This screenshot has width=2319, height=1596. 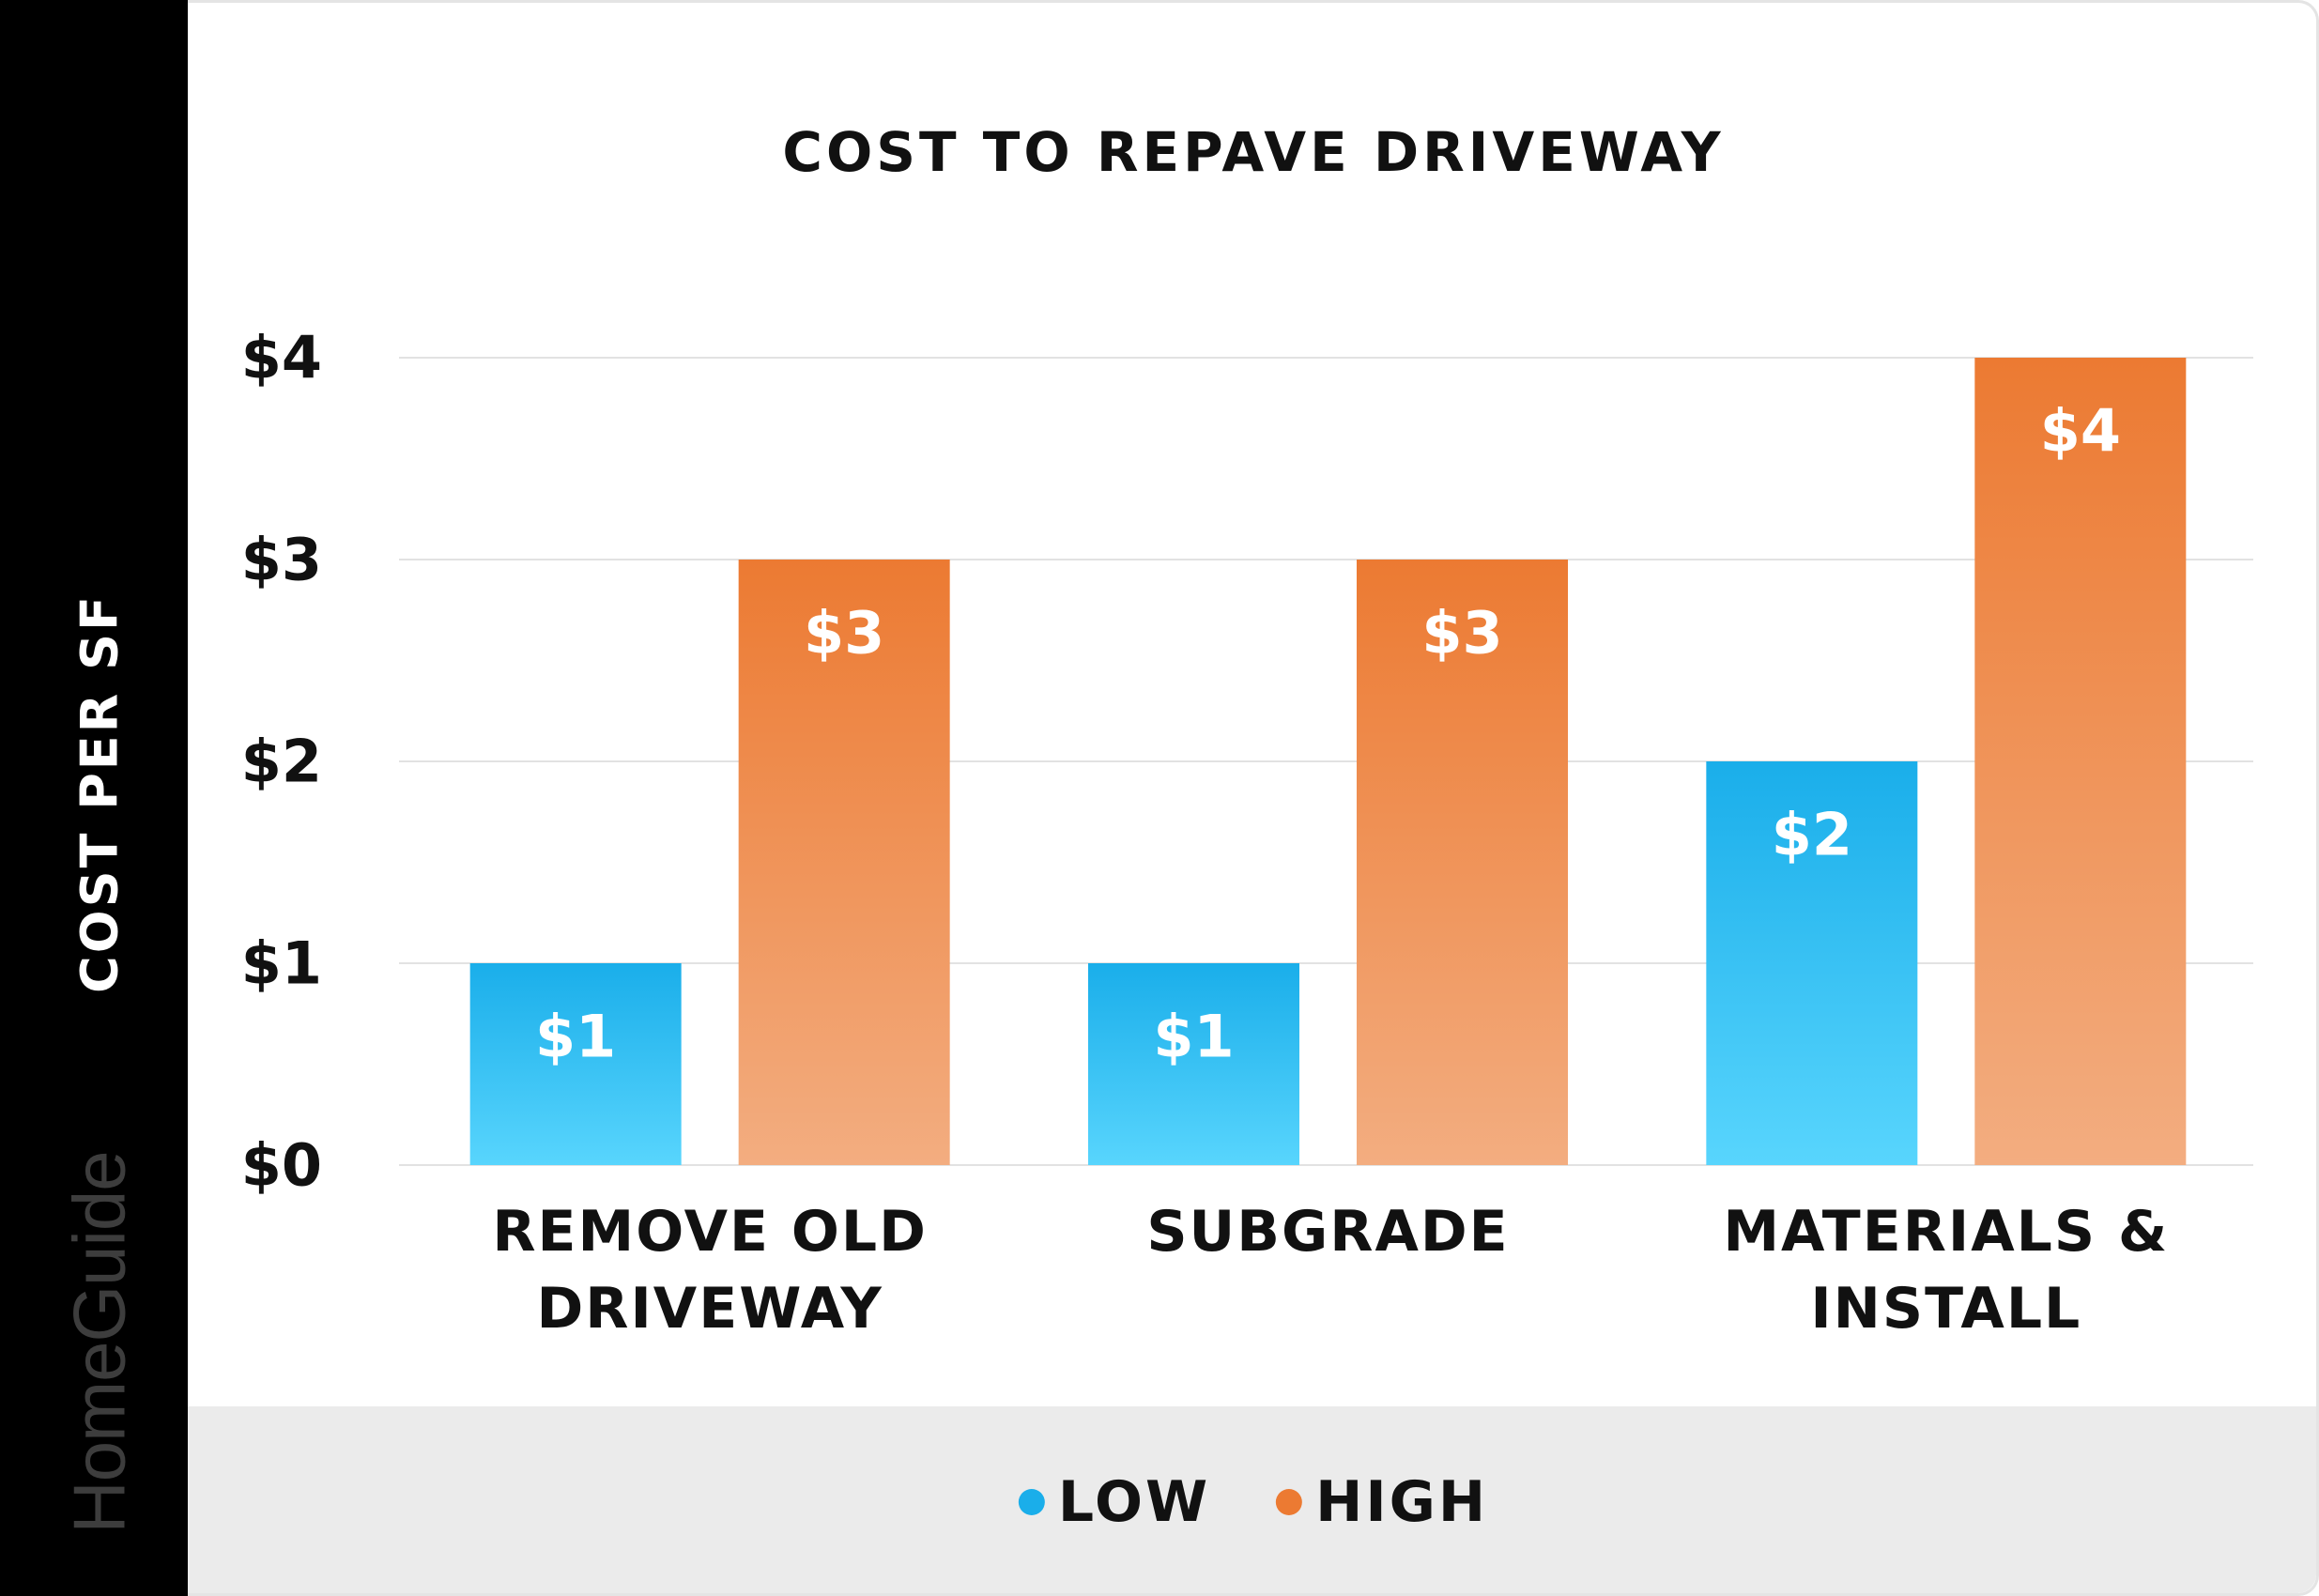 I want to click on legend-label-high: HIGH, so click(x=1402, y=1502).